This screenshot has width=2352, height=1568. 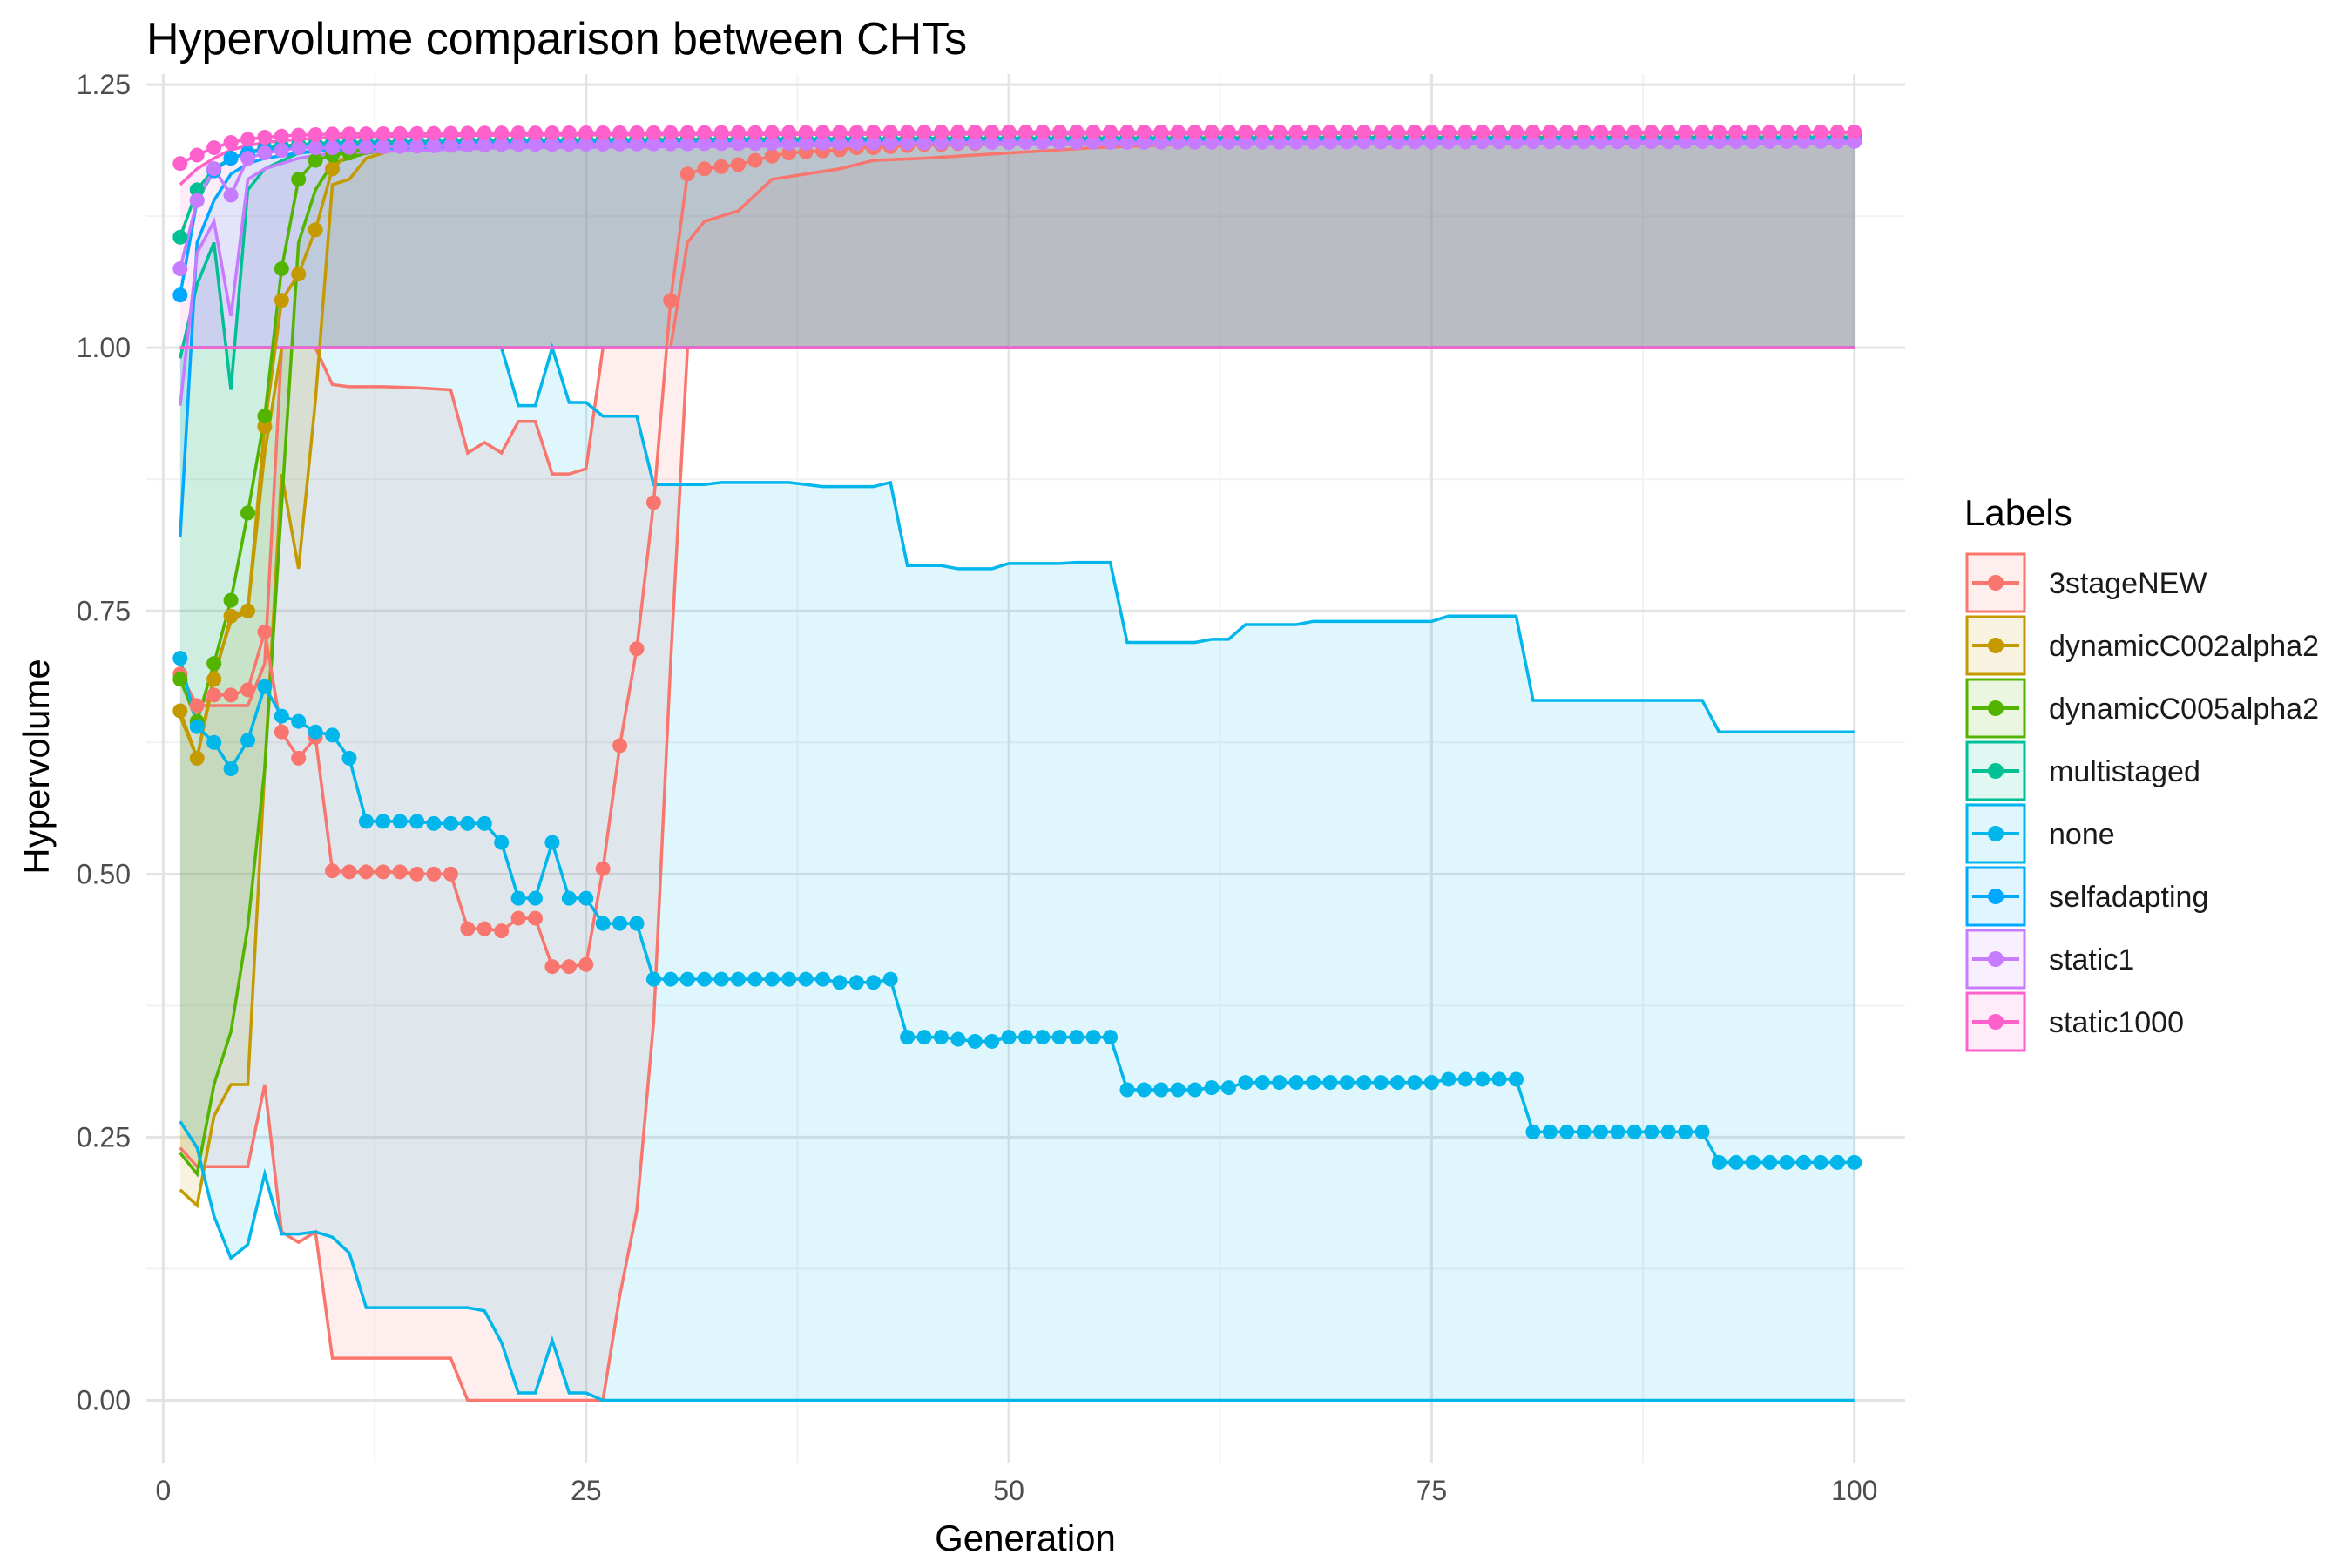 I want to click on legend-label-static1000: static1000, so click(x=2116, y=1023).